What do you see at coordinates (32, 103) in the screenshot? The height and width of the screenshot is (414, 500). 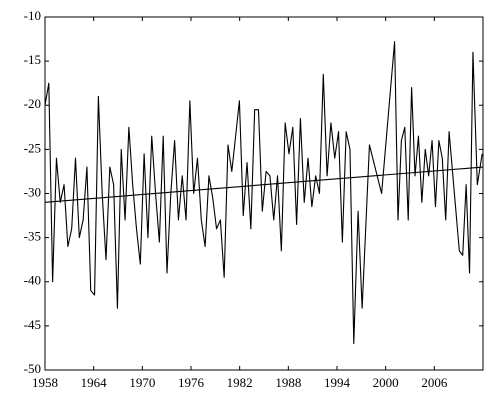 I see `y-tick-label: -20` at bounding box center [32, 103].